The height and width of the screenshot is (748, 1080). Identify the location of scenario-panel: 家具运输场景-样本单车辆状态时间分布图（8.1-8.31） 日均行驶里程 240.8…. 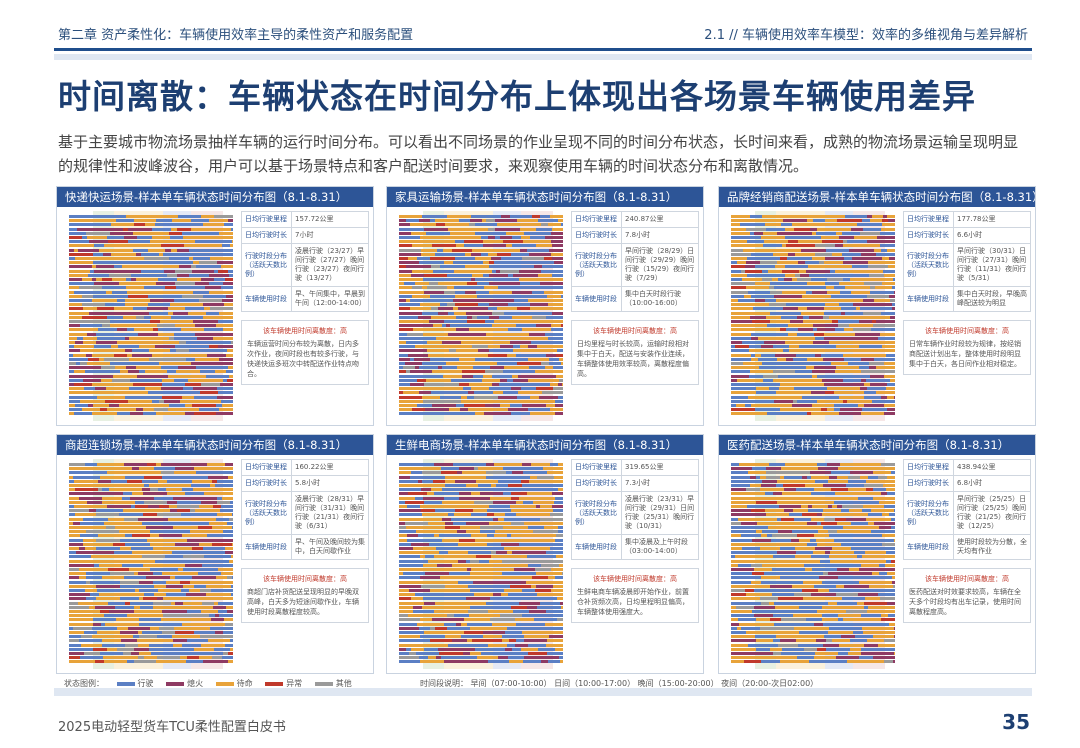
(545, 306).